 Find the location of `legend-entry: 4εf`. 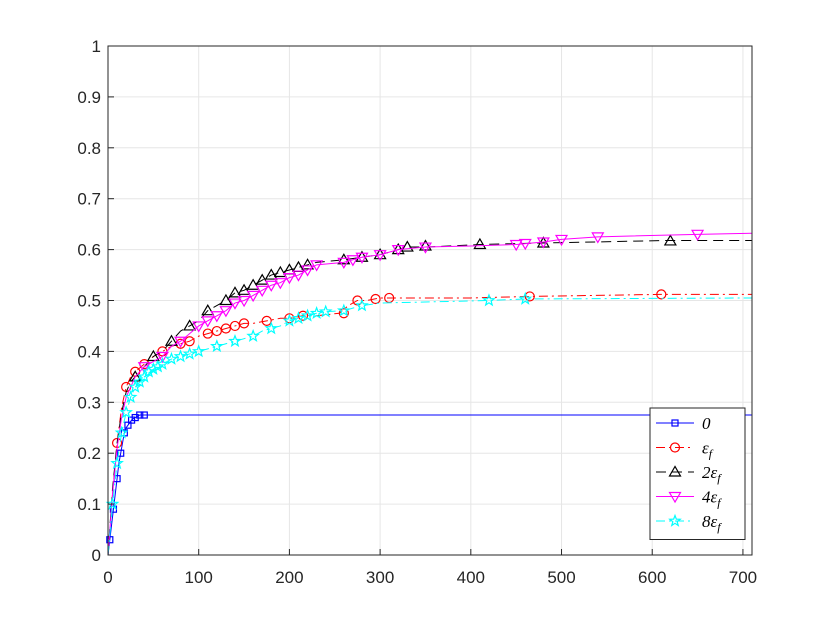

legend-entry: 4εf is located at coordinates (689, 499).